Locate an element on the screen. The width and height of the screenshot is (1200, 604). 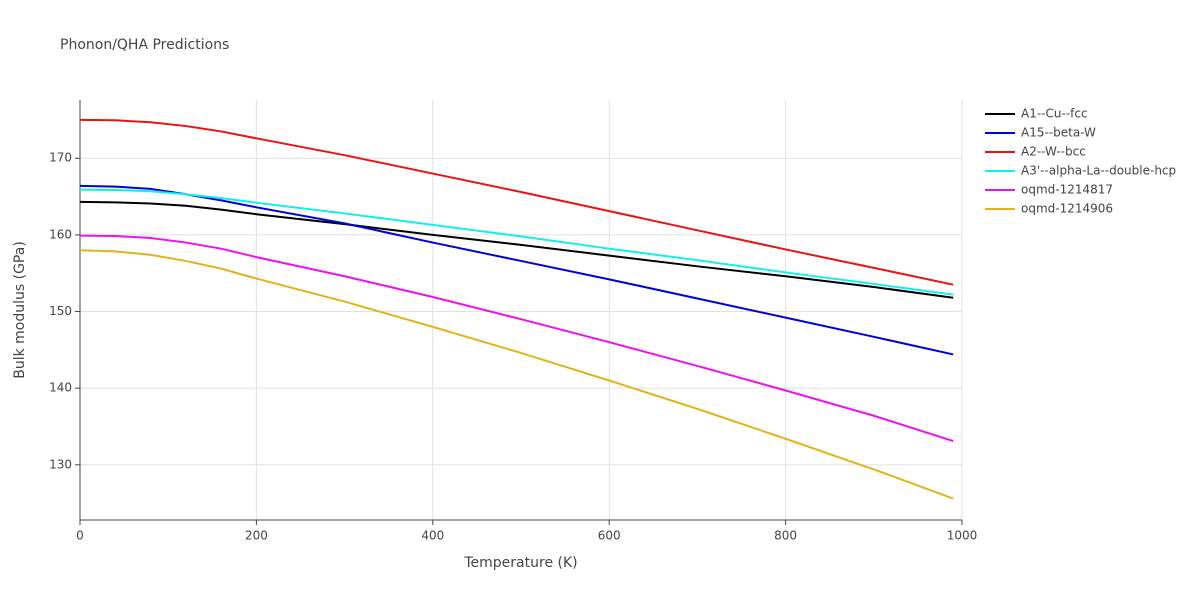
y-tick-label: 140 is located at coordinates (60, 388).